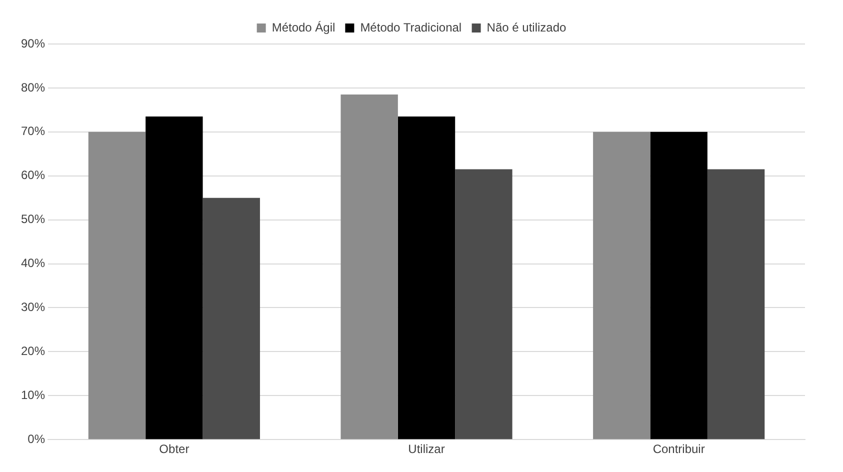 Image resolution: width=843 pixels, height=472 pixels. What do you see at coordinates (426, 449) in the screenshot?
I see `x-tick-label: Utilizar` at bounding box center [426, 449].